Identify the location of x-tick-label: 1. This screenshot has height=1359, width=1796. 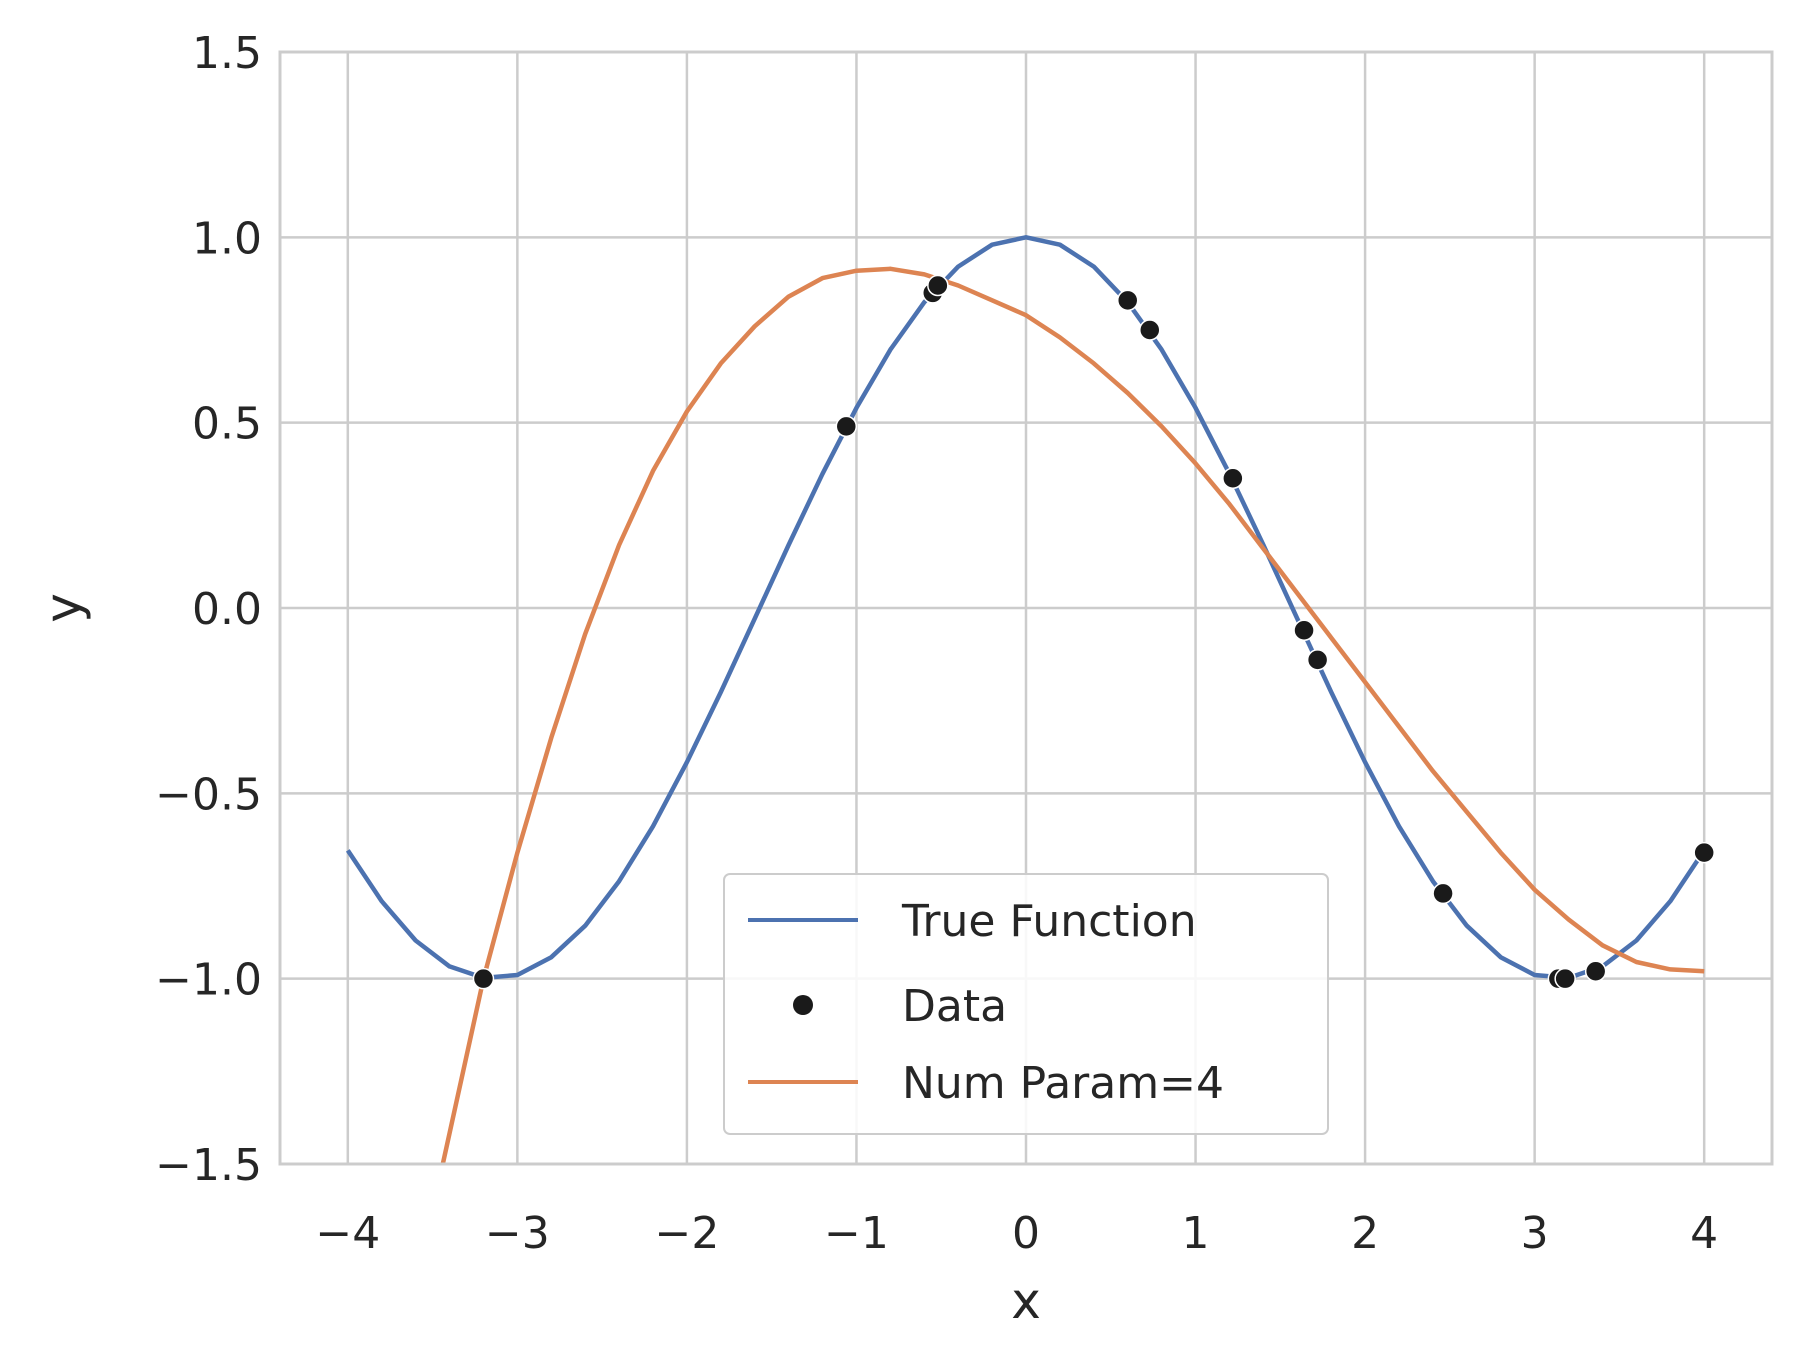
(1196, 1233).